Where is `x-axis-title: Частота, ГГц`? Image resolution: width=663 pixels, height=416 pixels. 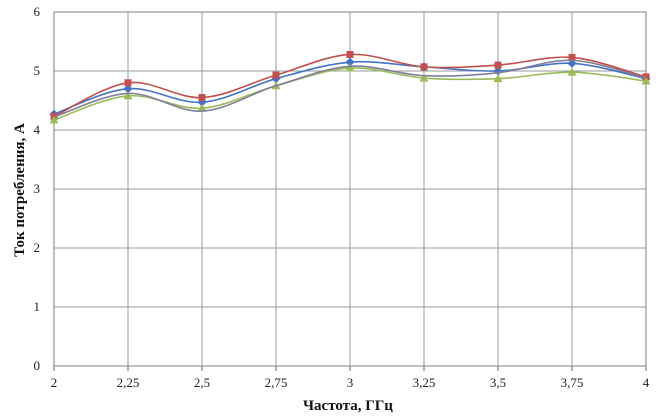
x-axis-title: Частота, ГГц is located at coordinates (348, 406).